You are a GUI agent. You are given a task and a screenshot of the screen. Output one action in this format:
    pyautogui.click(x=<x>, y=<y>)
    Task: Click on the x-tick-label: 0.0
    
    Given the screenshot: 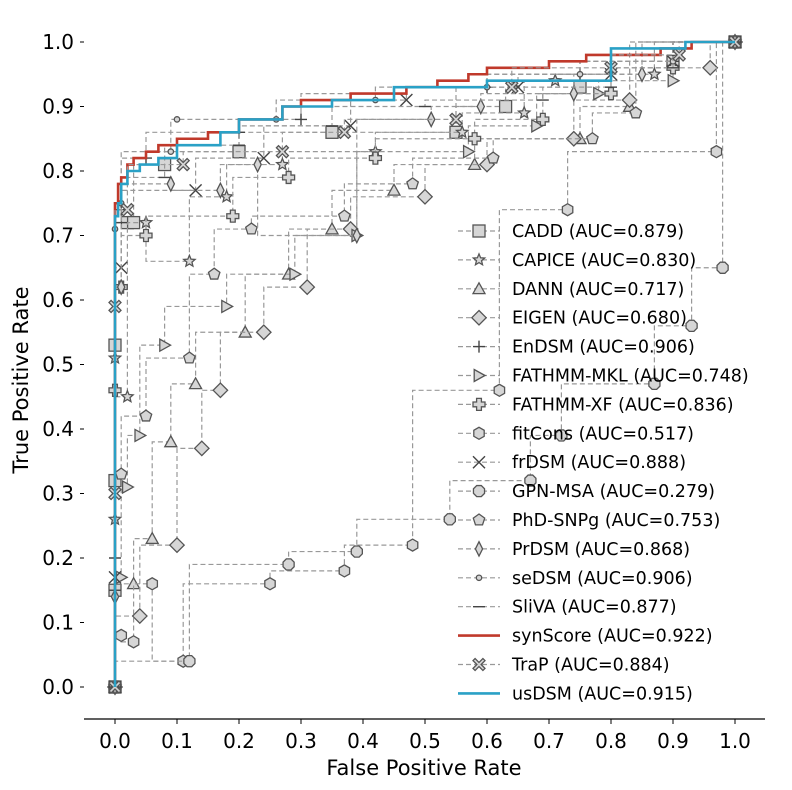 What is the action you would take?
    pyautogui.click(x=115, y=741)
    